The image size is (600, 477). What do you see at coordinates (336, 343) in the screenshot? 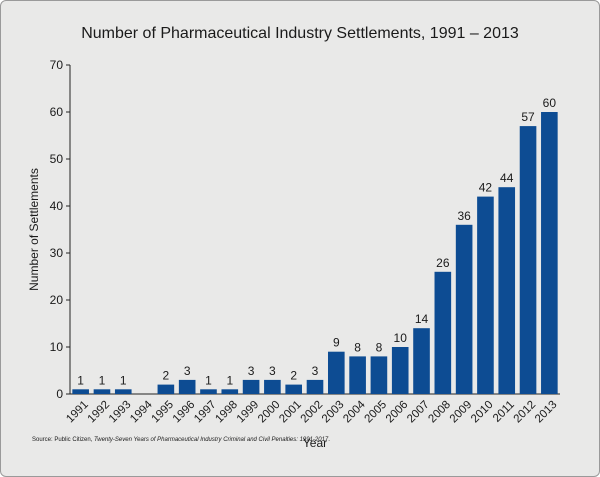
I see `data-label: 9` at bounding box center [336, 343].